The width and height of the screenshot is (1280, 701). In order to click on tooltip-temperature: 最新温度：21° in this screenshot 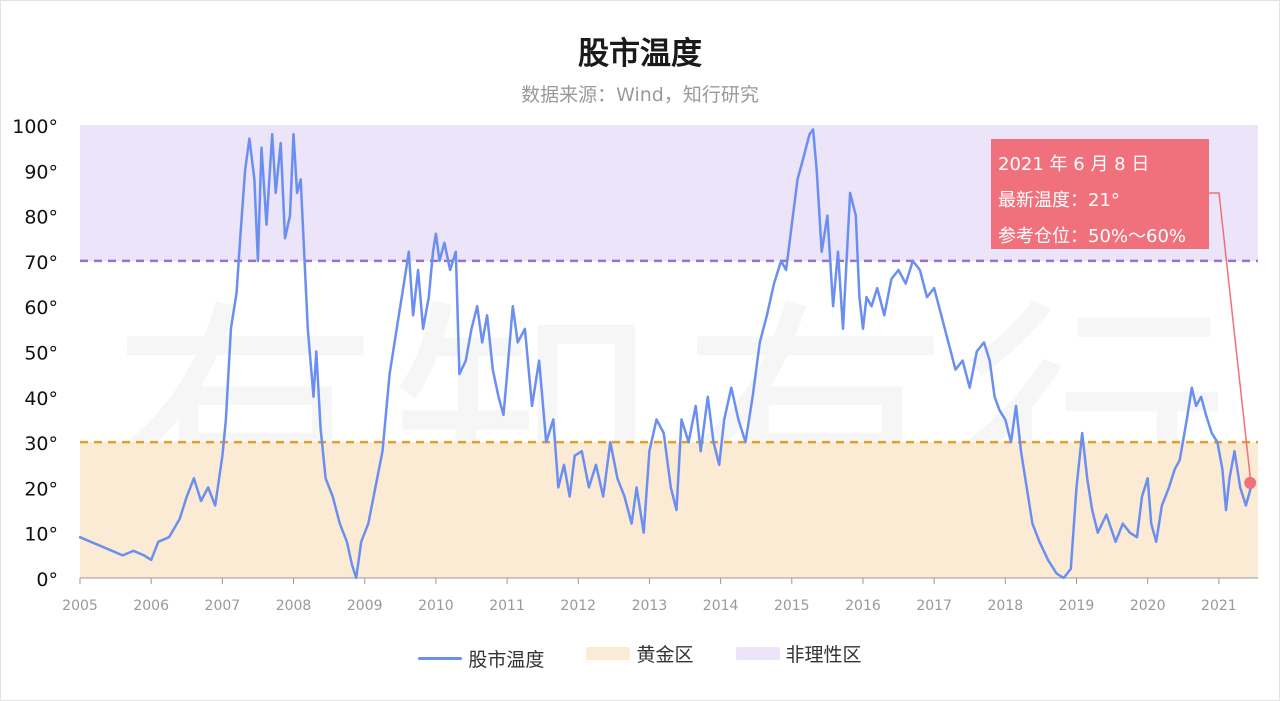, I will do `click(1059, 200)`.